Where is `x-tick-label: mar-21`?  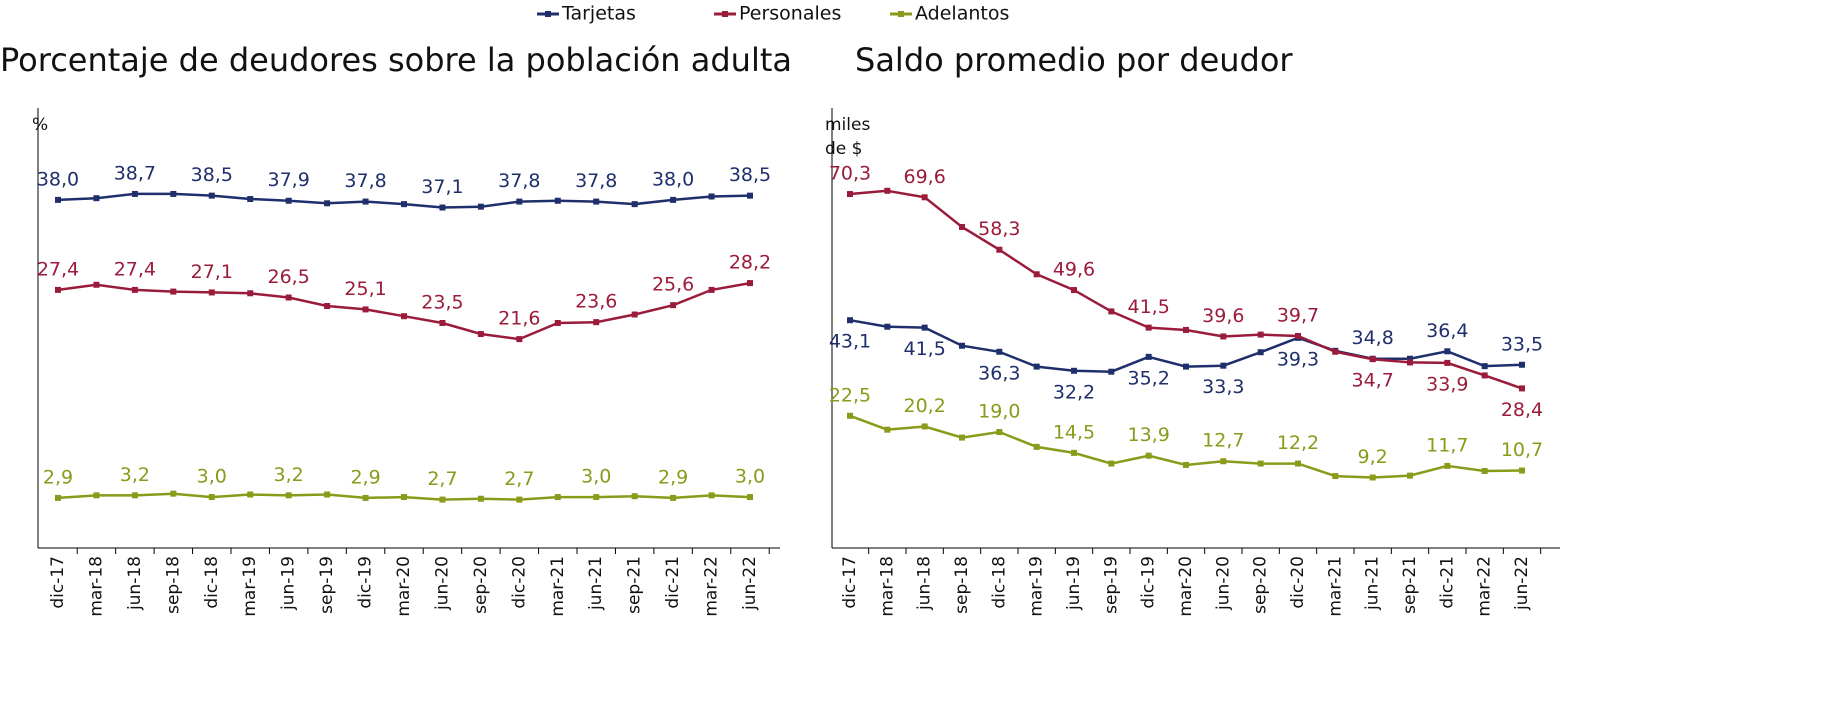
x-tick-label: mar-21 is located at coordinates (558, 586).